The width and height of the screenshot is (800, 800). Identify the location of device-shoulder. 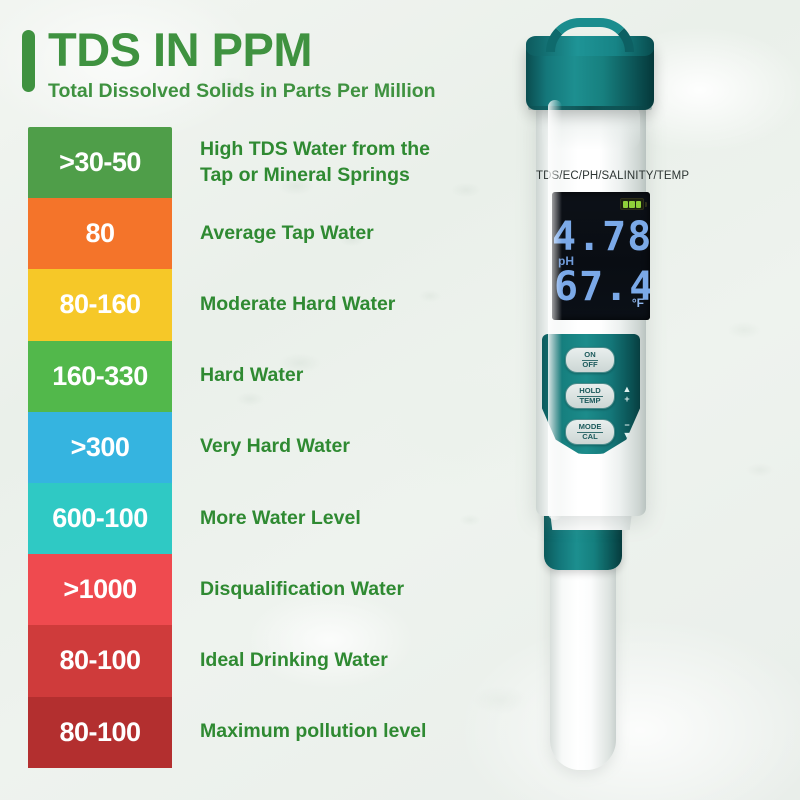
(591, 127).